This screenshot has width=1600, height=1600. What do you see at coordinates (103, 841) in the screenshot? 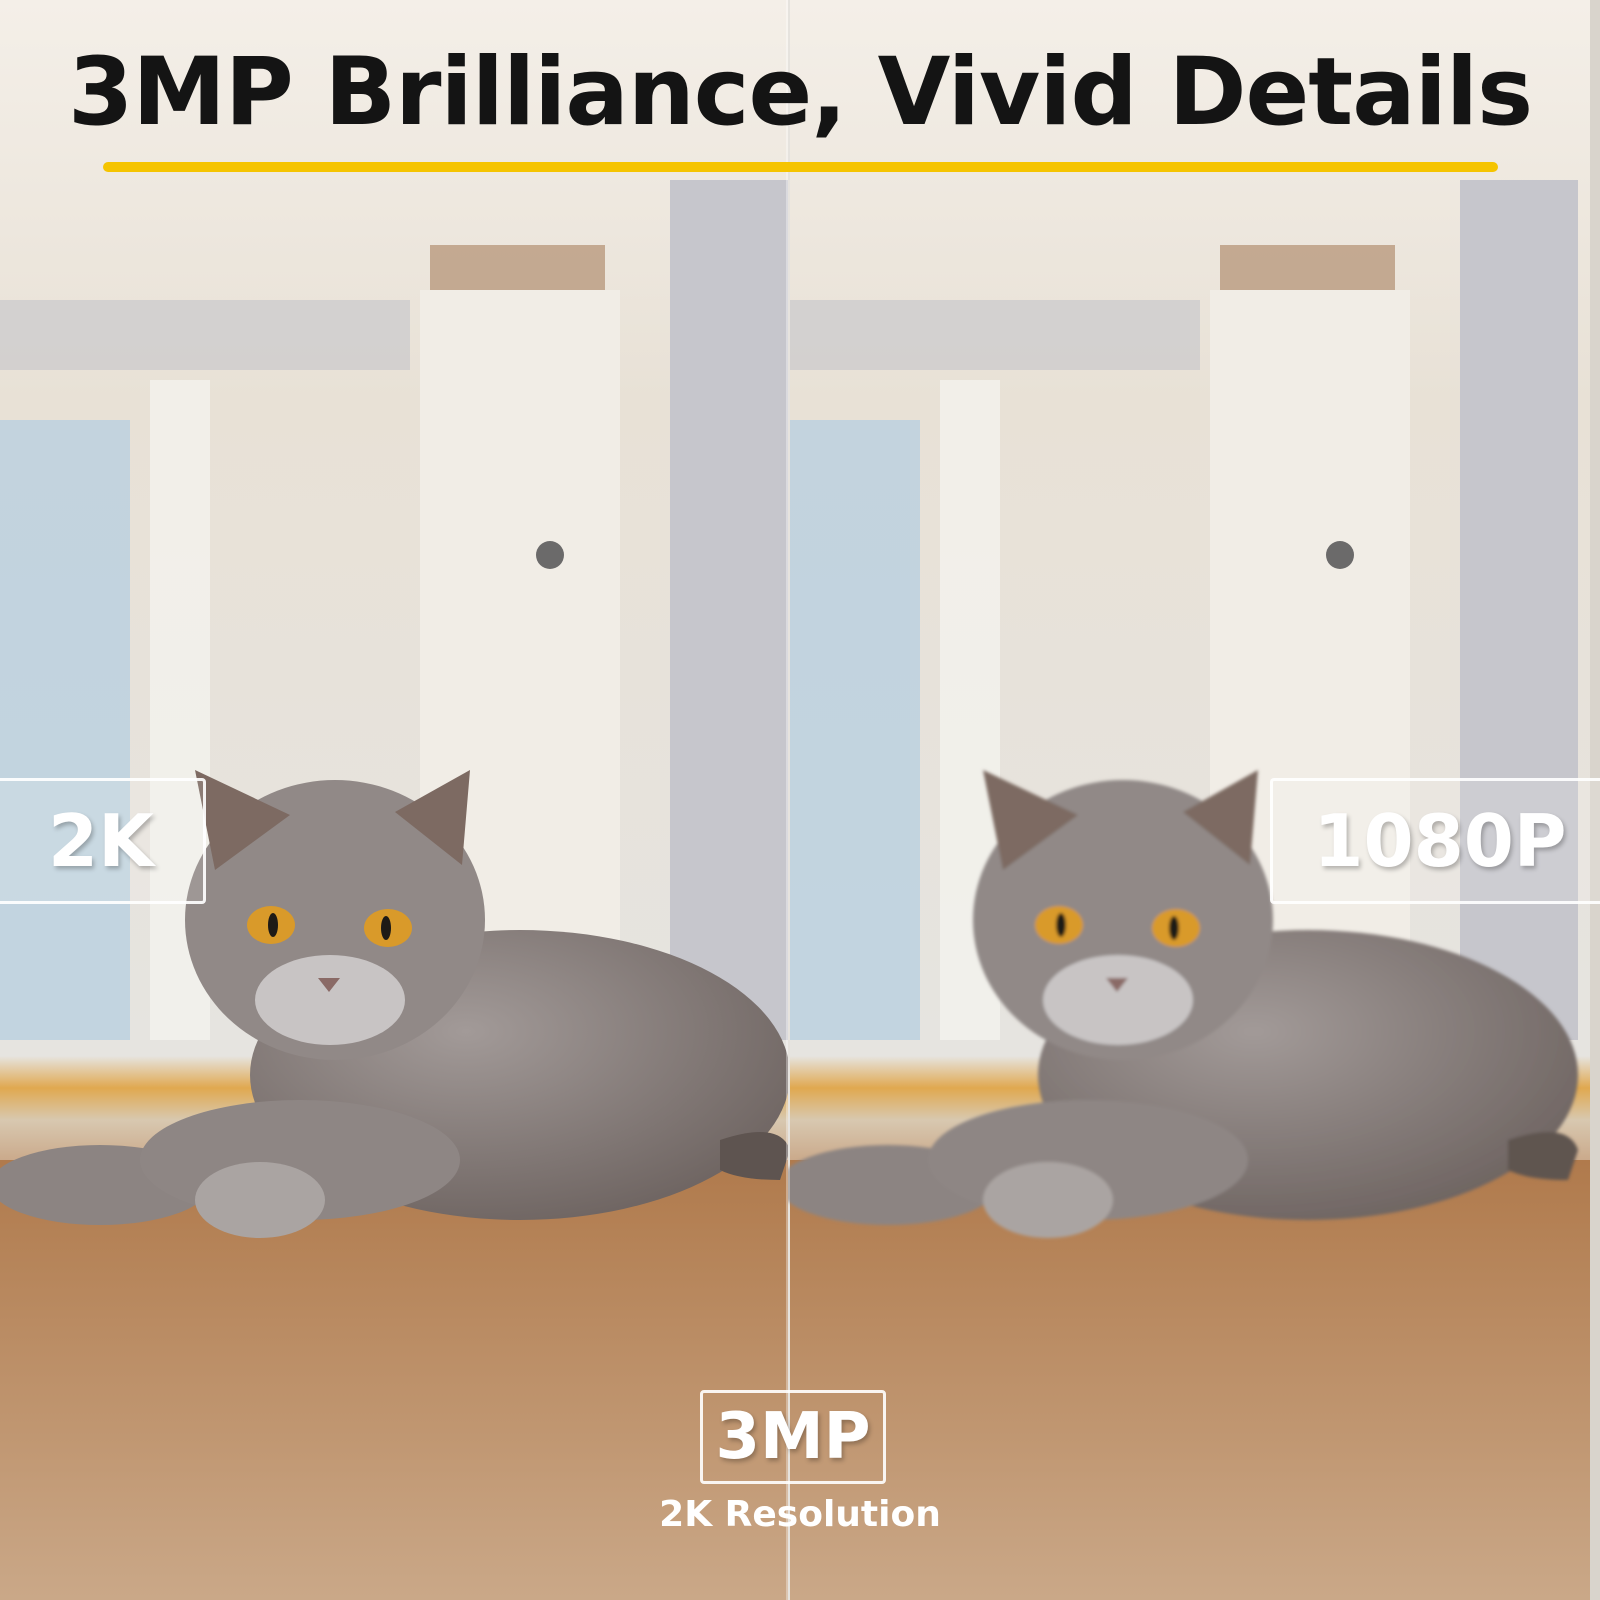
I see `label-2k: 2K` at bounding box center [103, 841].